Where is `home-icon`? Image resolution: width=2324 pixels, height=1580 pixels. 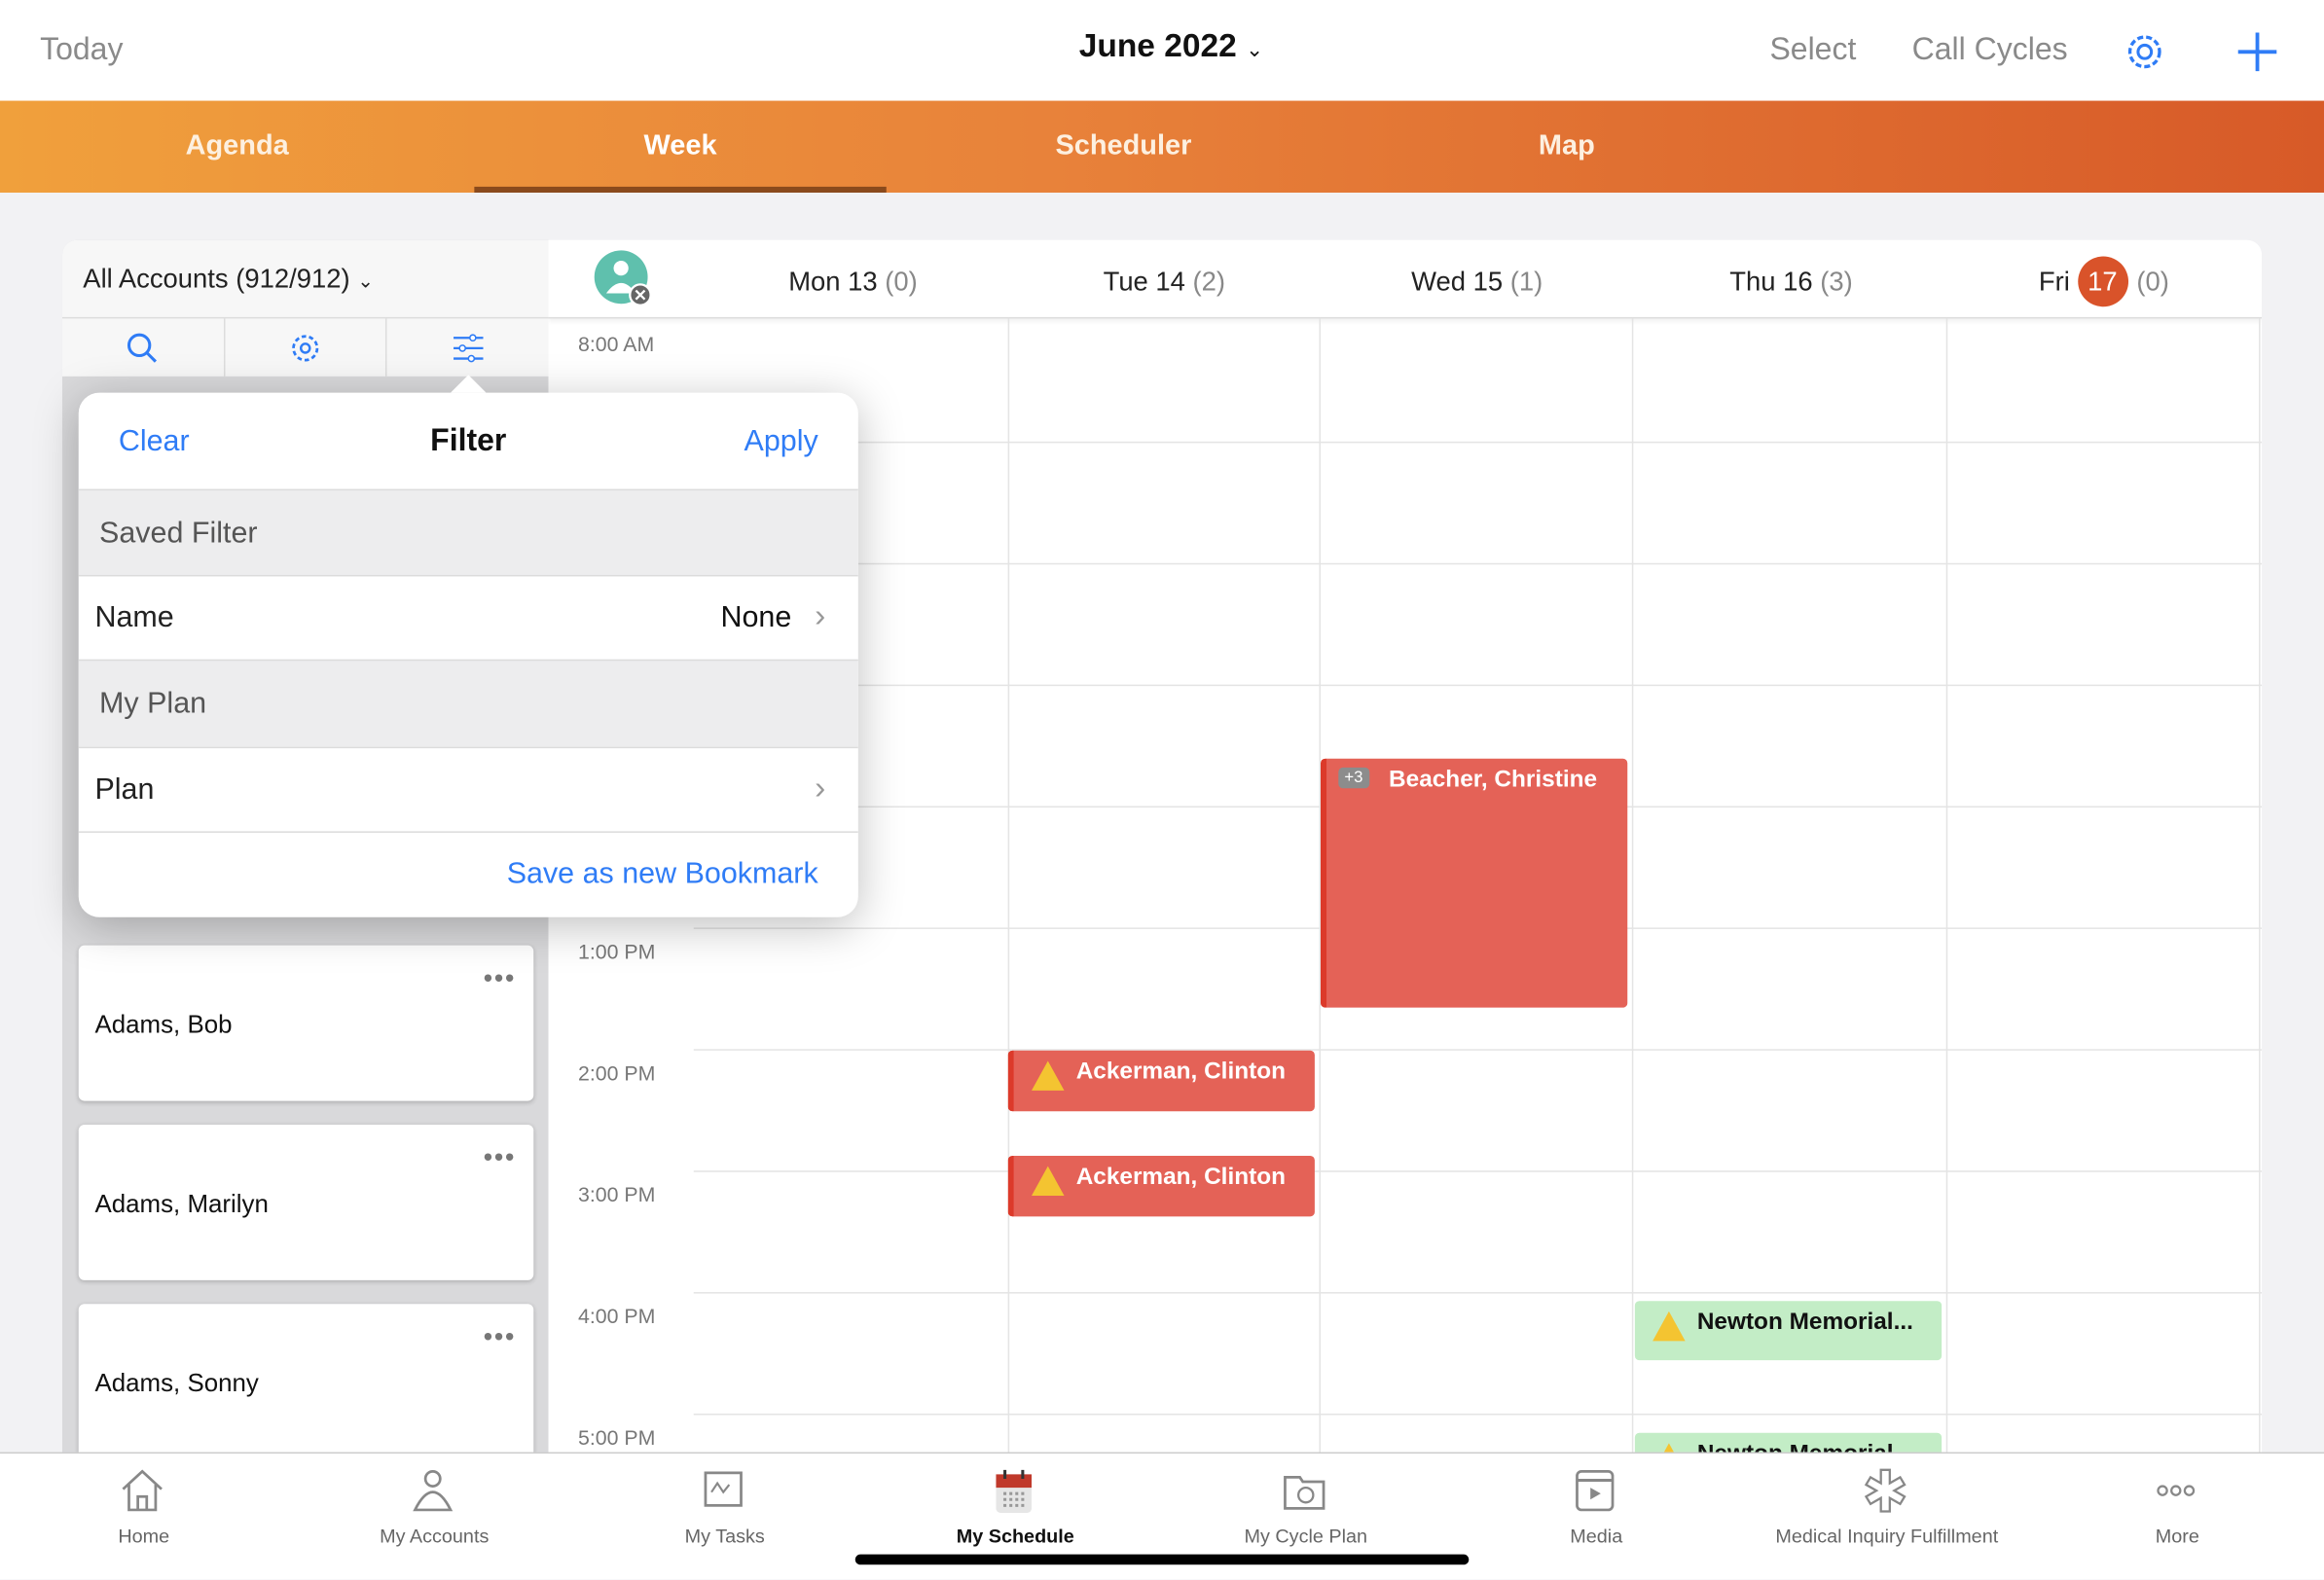
home-icon is located at coordinates (142, 1490).